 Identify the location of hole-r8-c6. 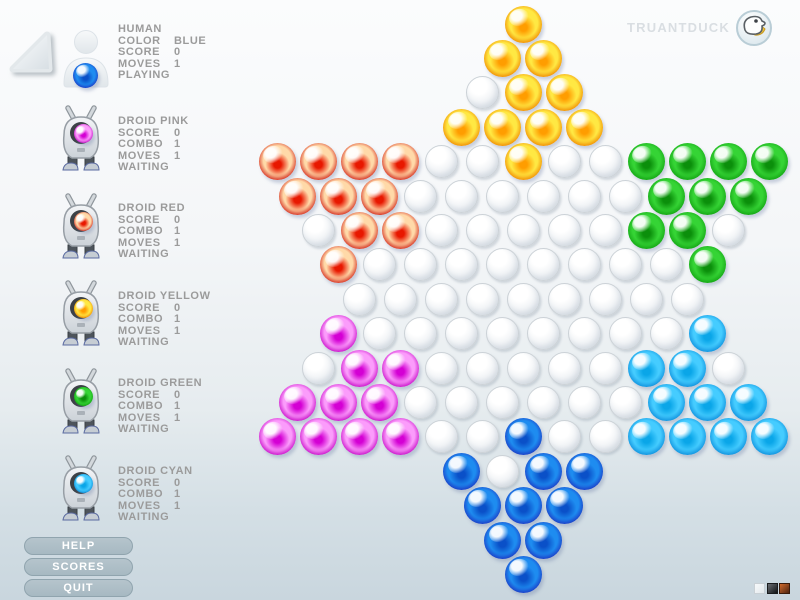
(543, 265).